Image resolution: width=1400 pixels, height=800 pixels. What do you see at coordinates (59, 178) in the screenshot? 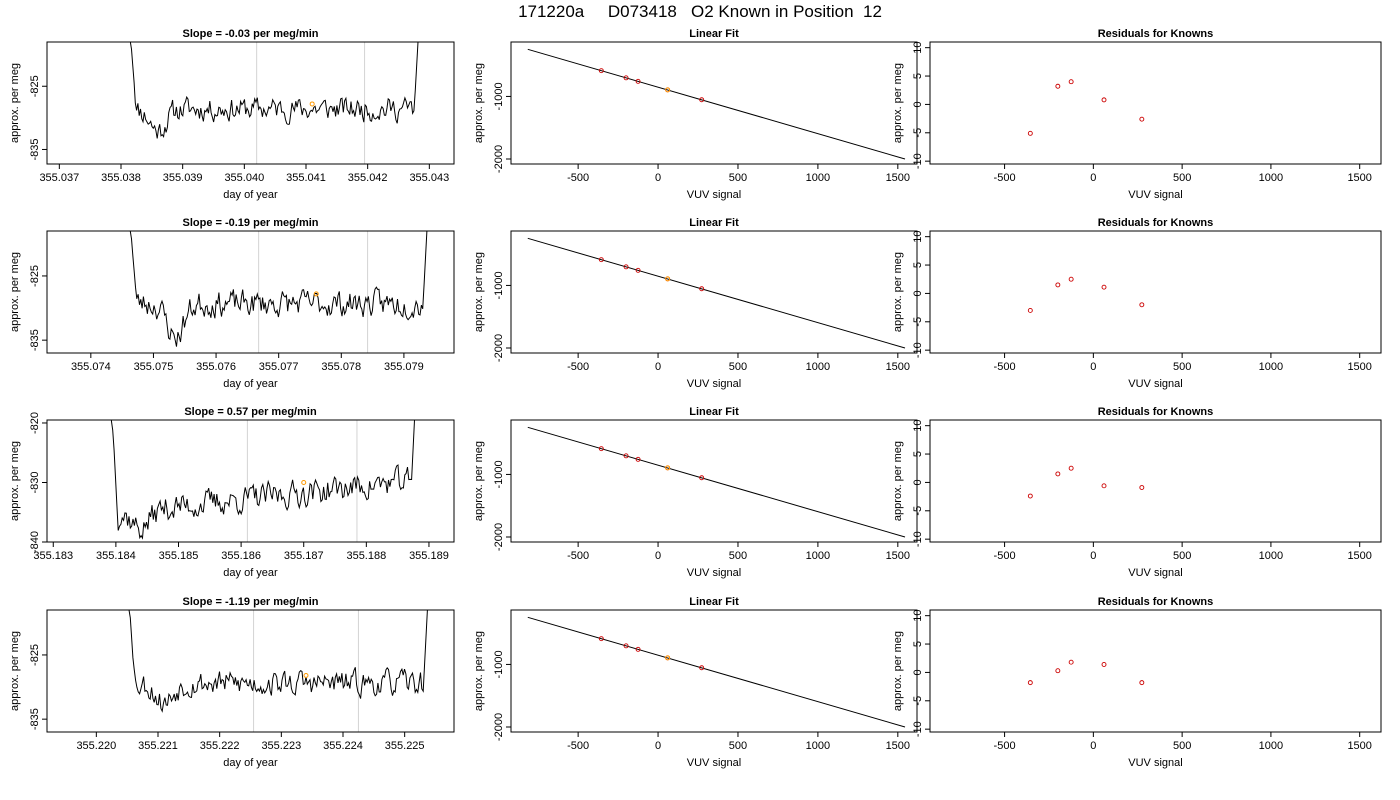
I see `x-tick-label: 355.037` at bounding box center [59, 178].